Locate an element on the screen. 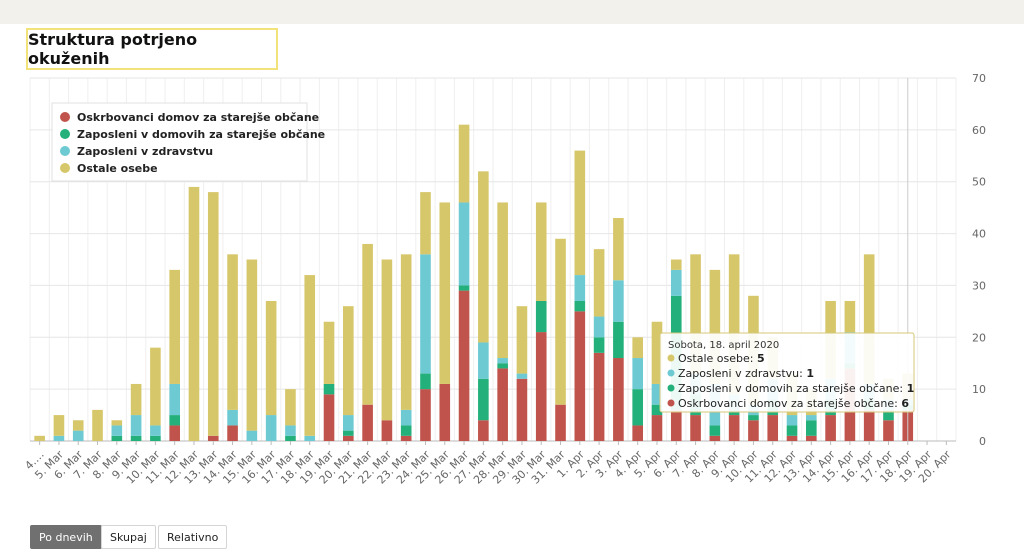 The image size is (1024, 550). y-tick-label: 70 is located at coordinates (979, 78).